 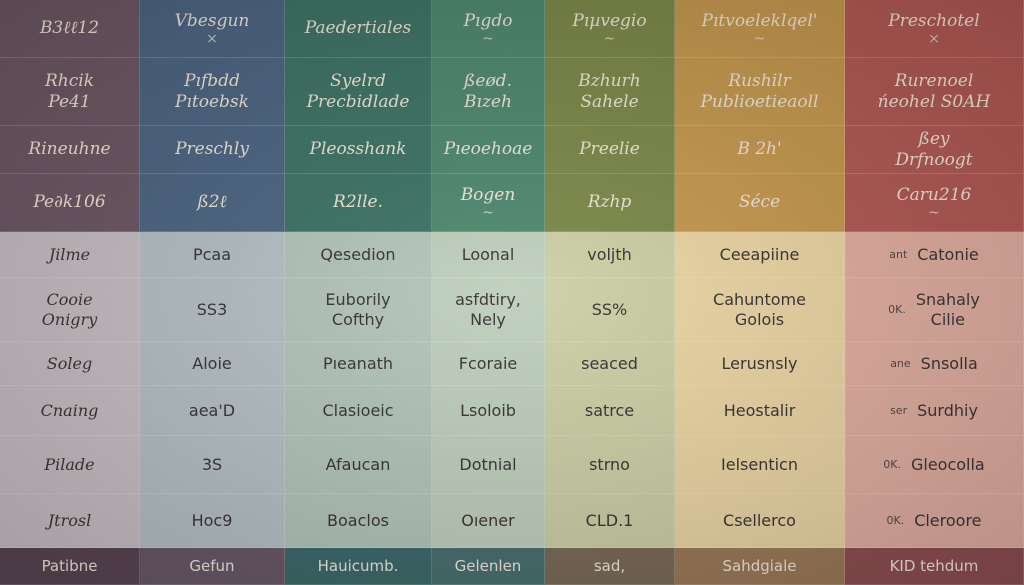 I want to click on cell-text: Pıeoehoae, so click(x=488, y=149).